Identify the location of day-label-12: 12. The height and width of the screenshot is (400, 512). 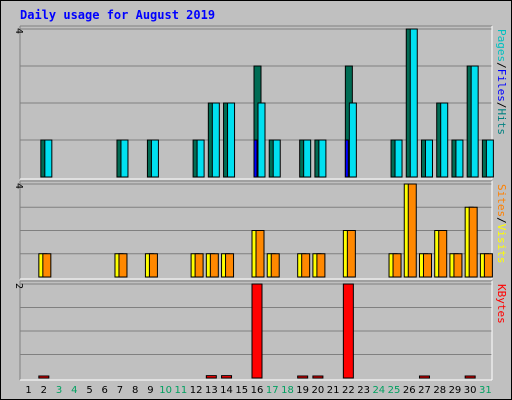
(196, 390).